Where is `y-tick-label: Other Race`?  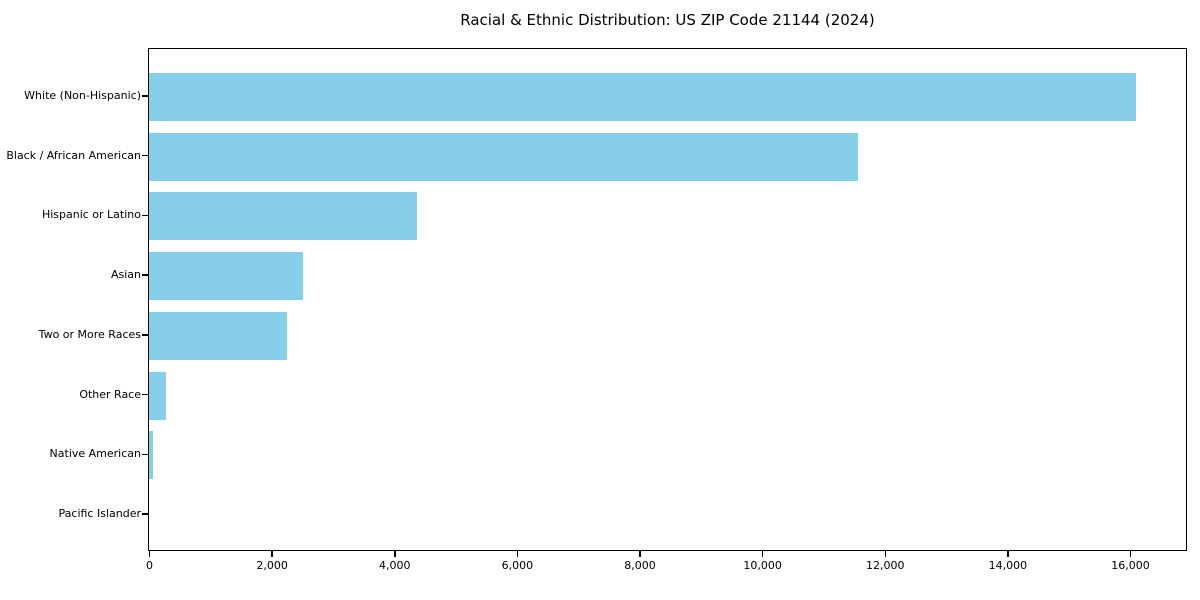
y-tick-label: Other Race is located at coordinates (110, 394).